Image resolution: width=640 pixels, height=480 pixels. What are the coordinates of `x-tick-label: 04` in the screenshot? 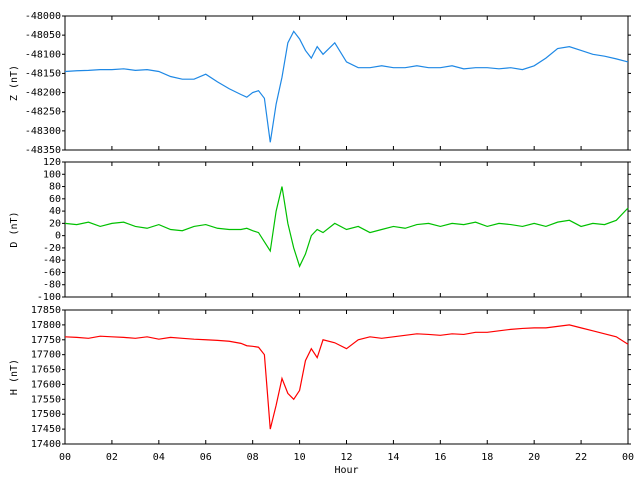 It's located at (159, 457).